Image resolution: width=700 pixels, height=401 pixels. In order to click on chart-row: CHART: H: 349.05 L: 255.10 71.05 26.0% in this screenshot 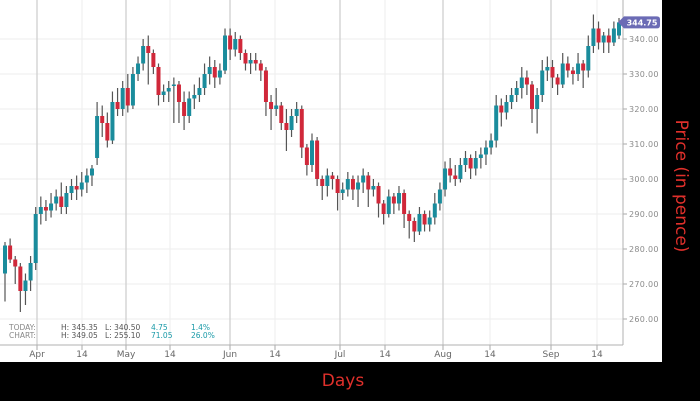, I will do `click(112, 336)`.